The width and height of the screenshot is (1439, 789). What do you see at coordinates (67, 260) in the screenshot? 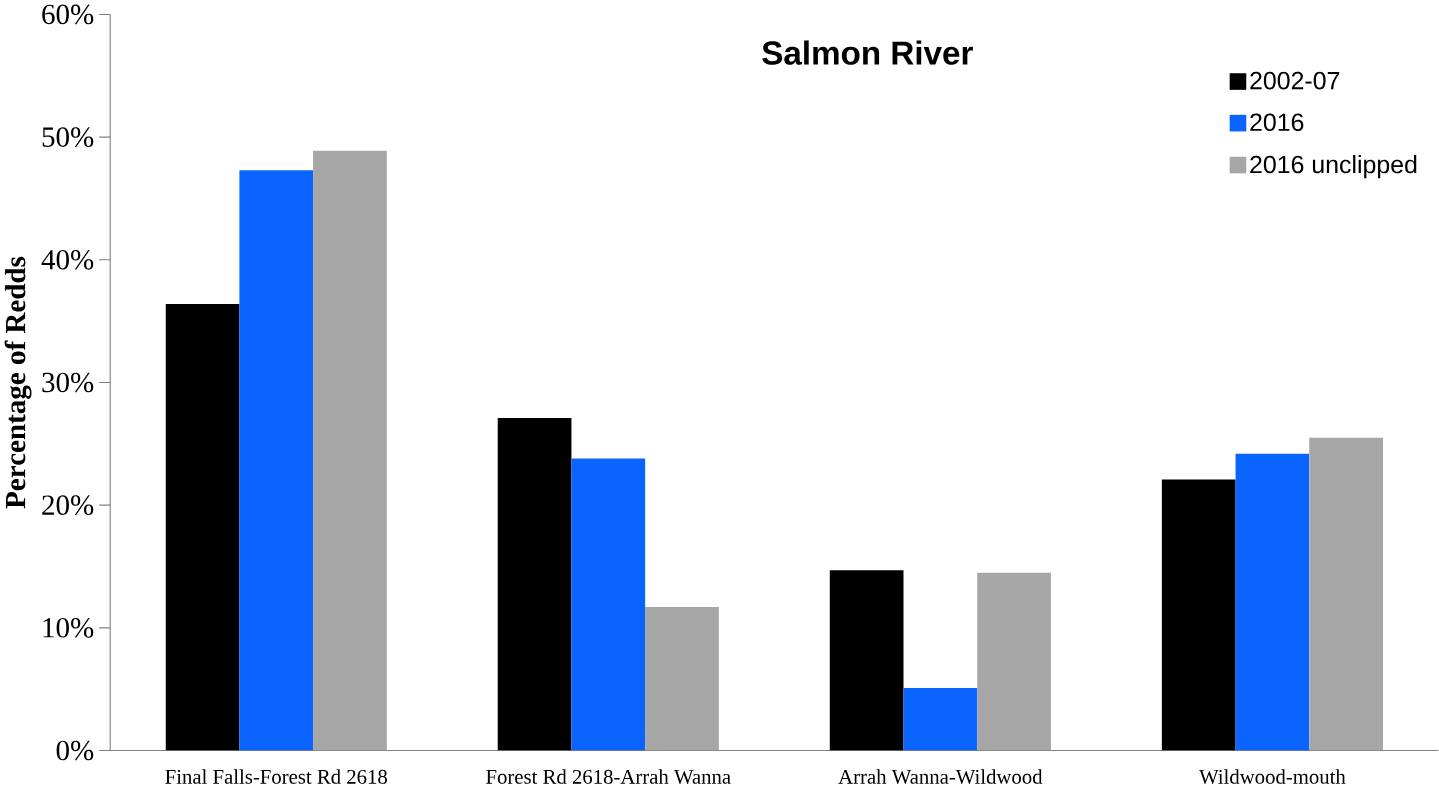
I see `y-tick-label: 40%` at bounding box center [67, 260].